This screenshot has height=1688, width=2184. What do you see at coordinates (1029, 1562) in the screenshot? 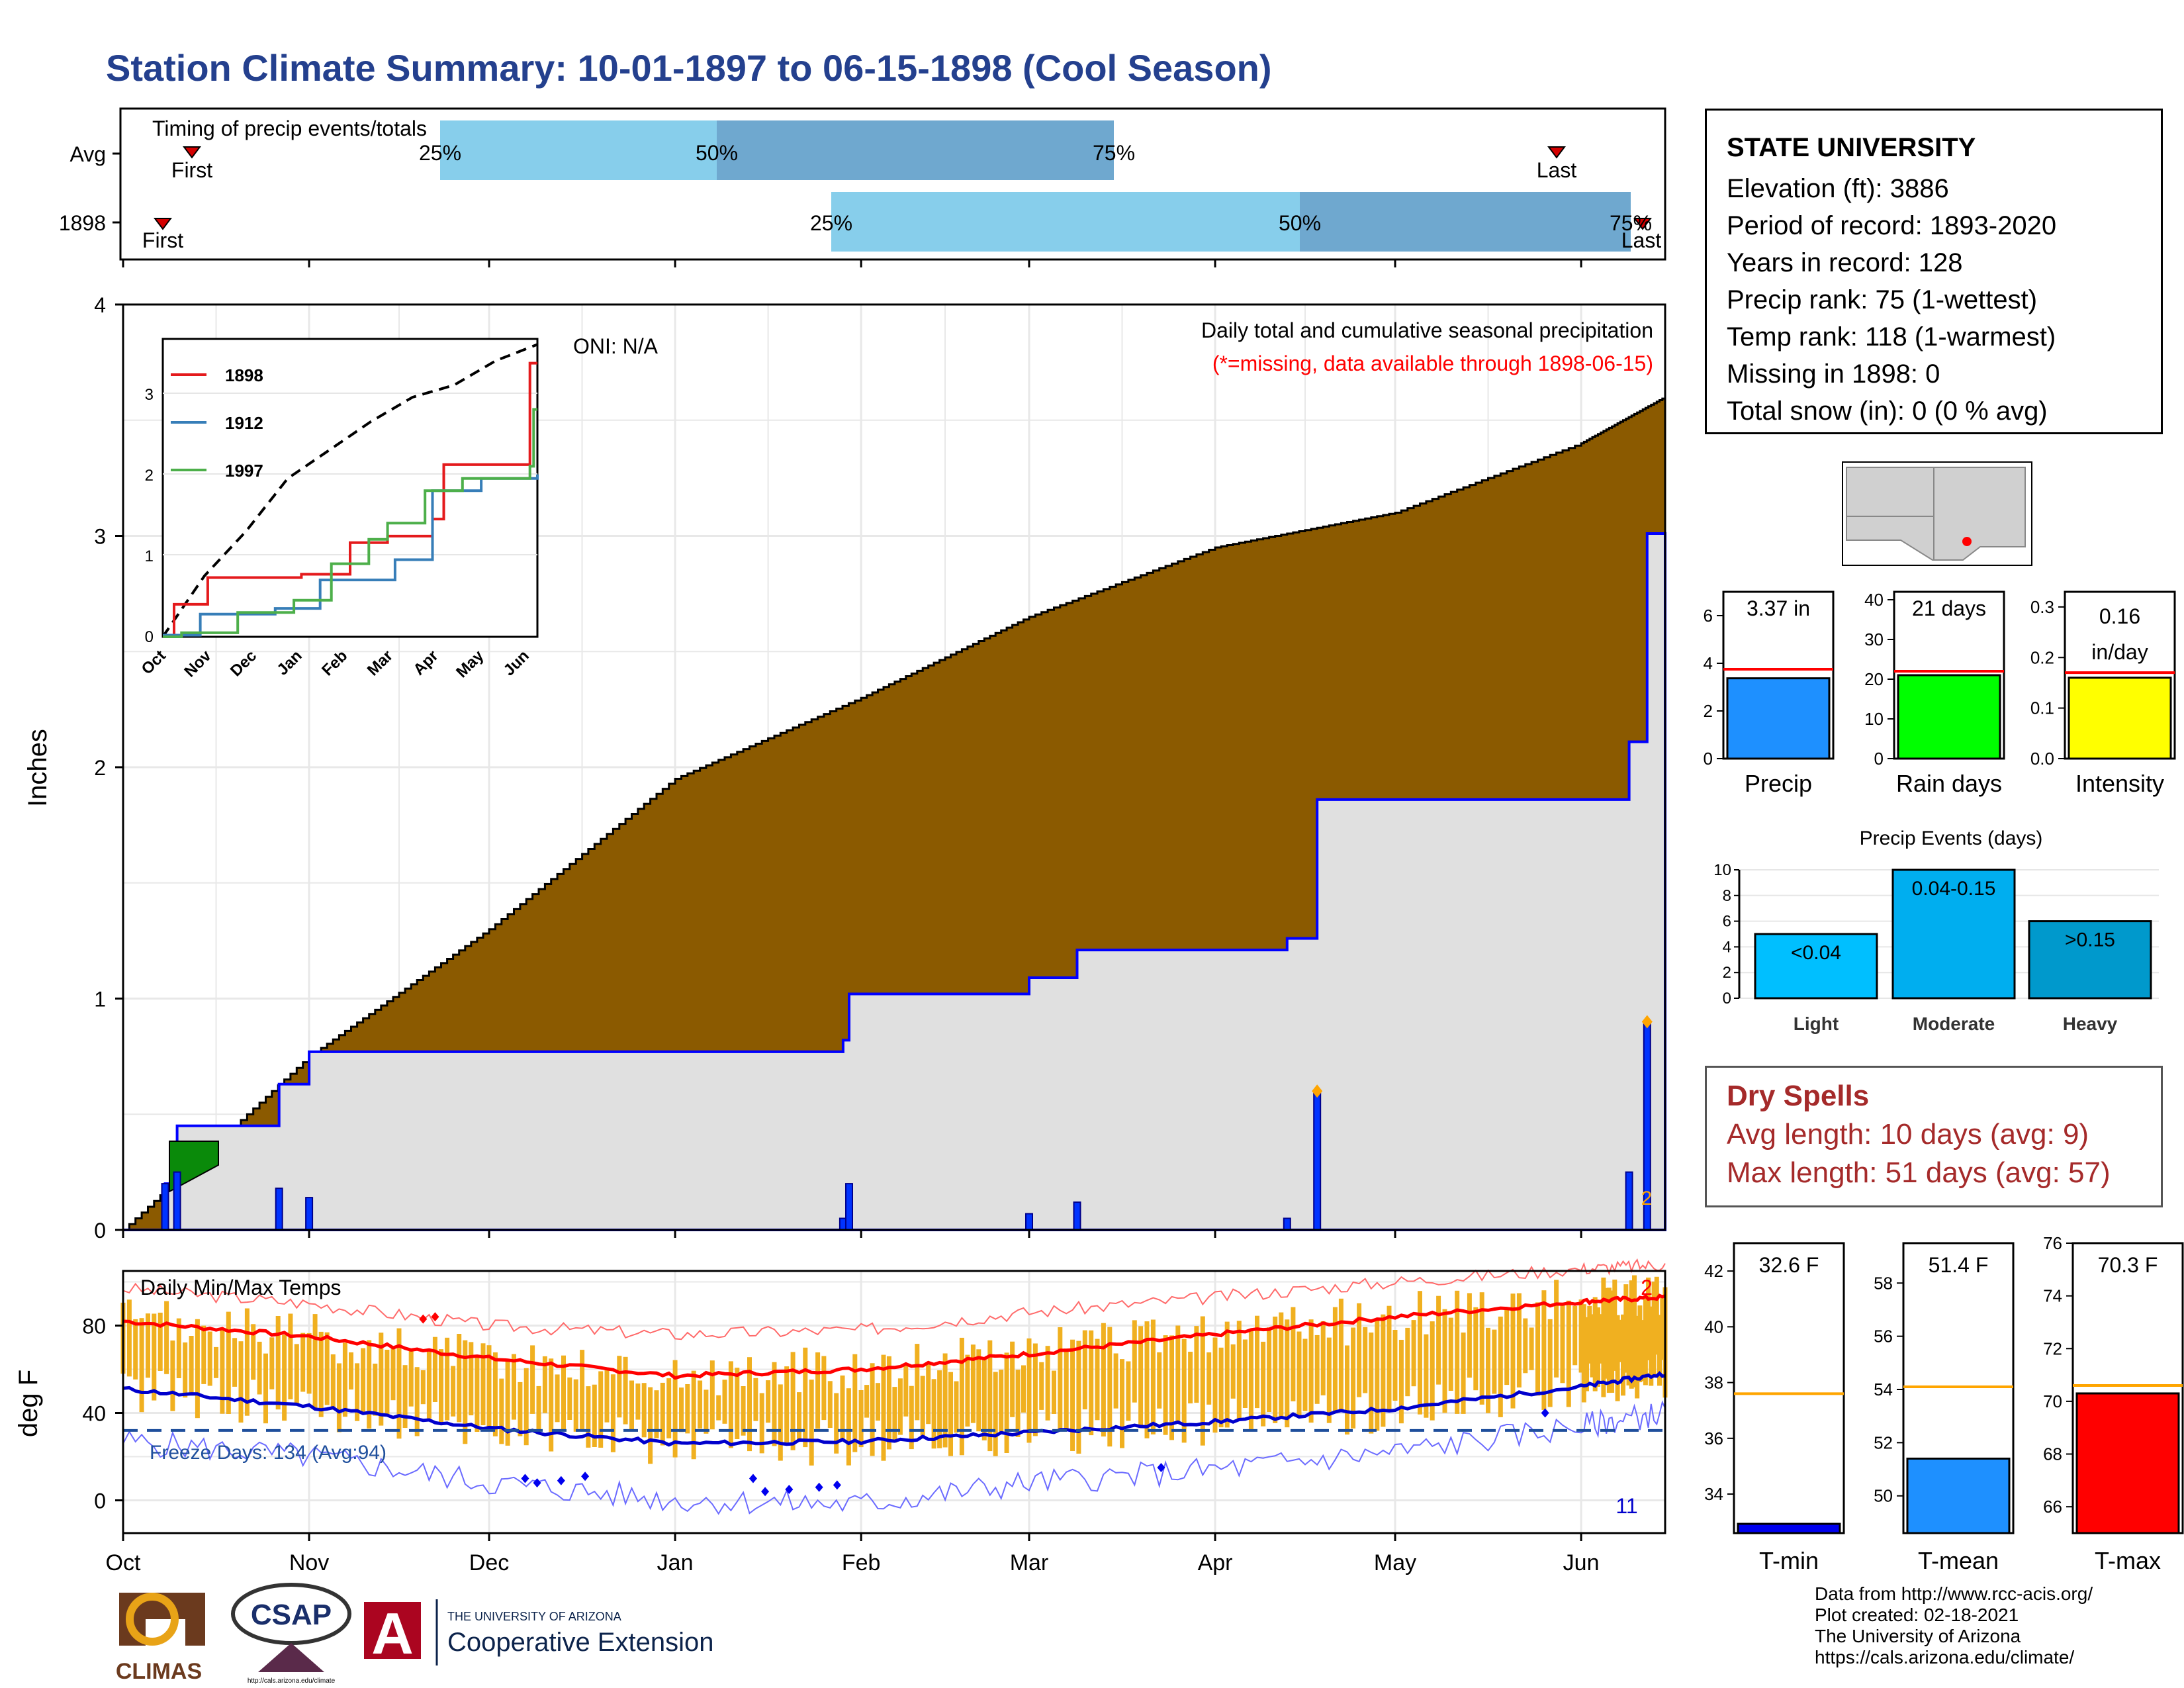
I see `x-axis-month: Mar` at bounding box center [1029, 1562].